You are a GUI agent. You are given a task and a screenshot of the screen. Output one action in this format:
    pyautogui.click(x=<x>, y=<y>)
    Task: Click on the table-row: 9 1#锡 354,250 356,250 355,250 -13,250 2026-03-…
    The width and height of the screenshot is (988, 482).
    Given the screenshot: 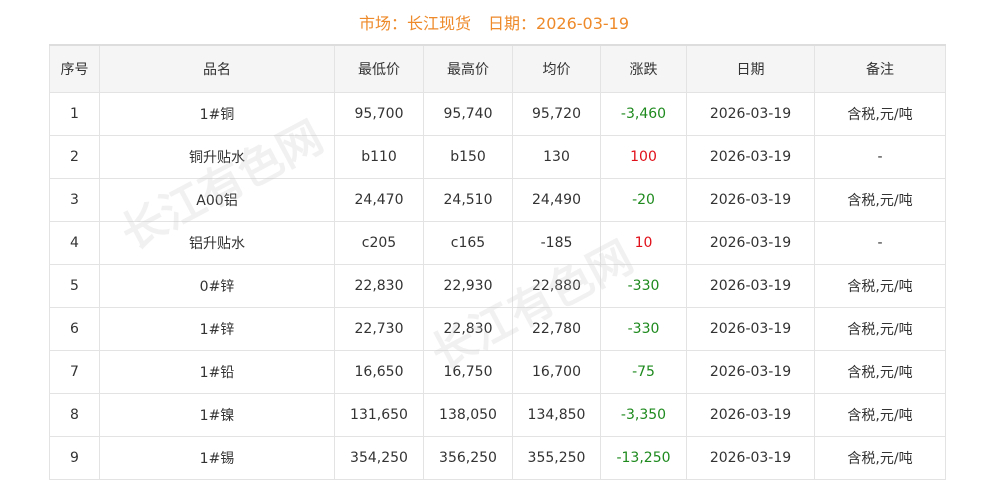 What is the action you would take?
    pyautogui.click(x=497, y=458)
    